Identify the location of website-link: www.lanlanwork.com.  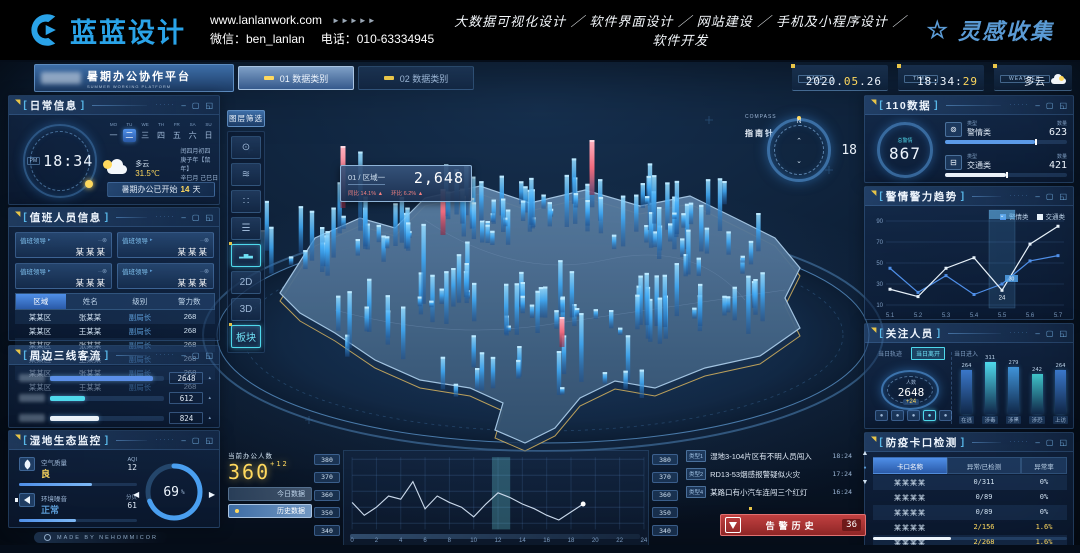
(266, 20).